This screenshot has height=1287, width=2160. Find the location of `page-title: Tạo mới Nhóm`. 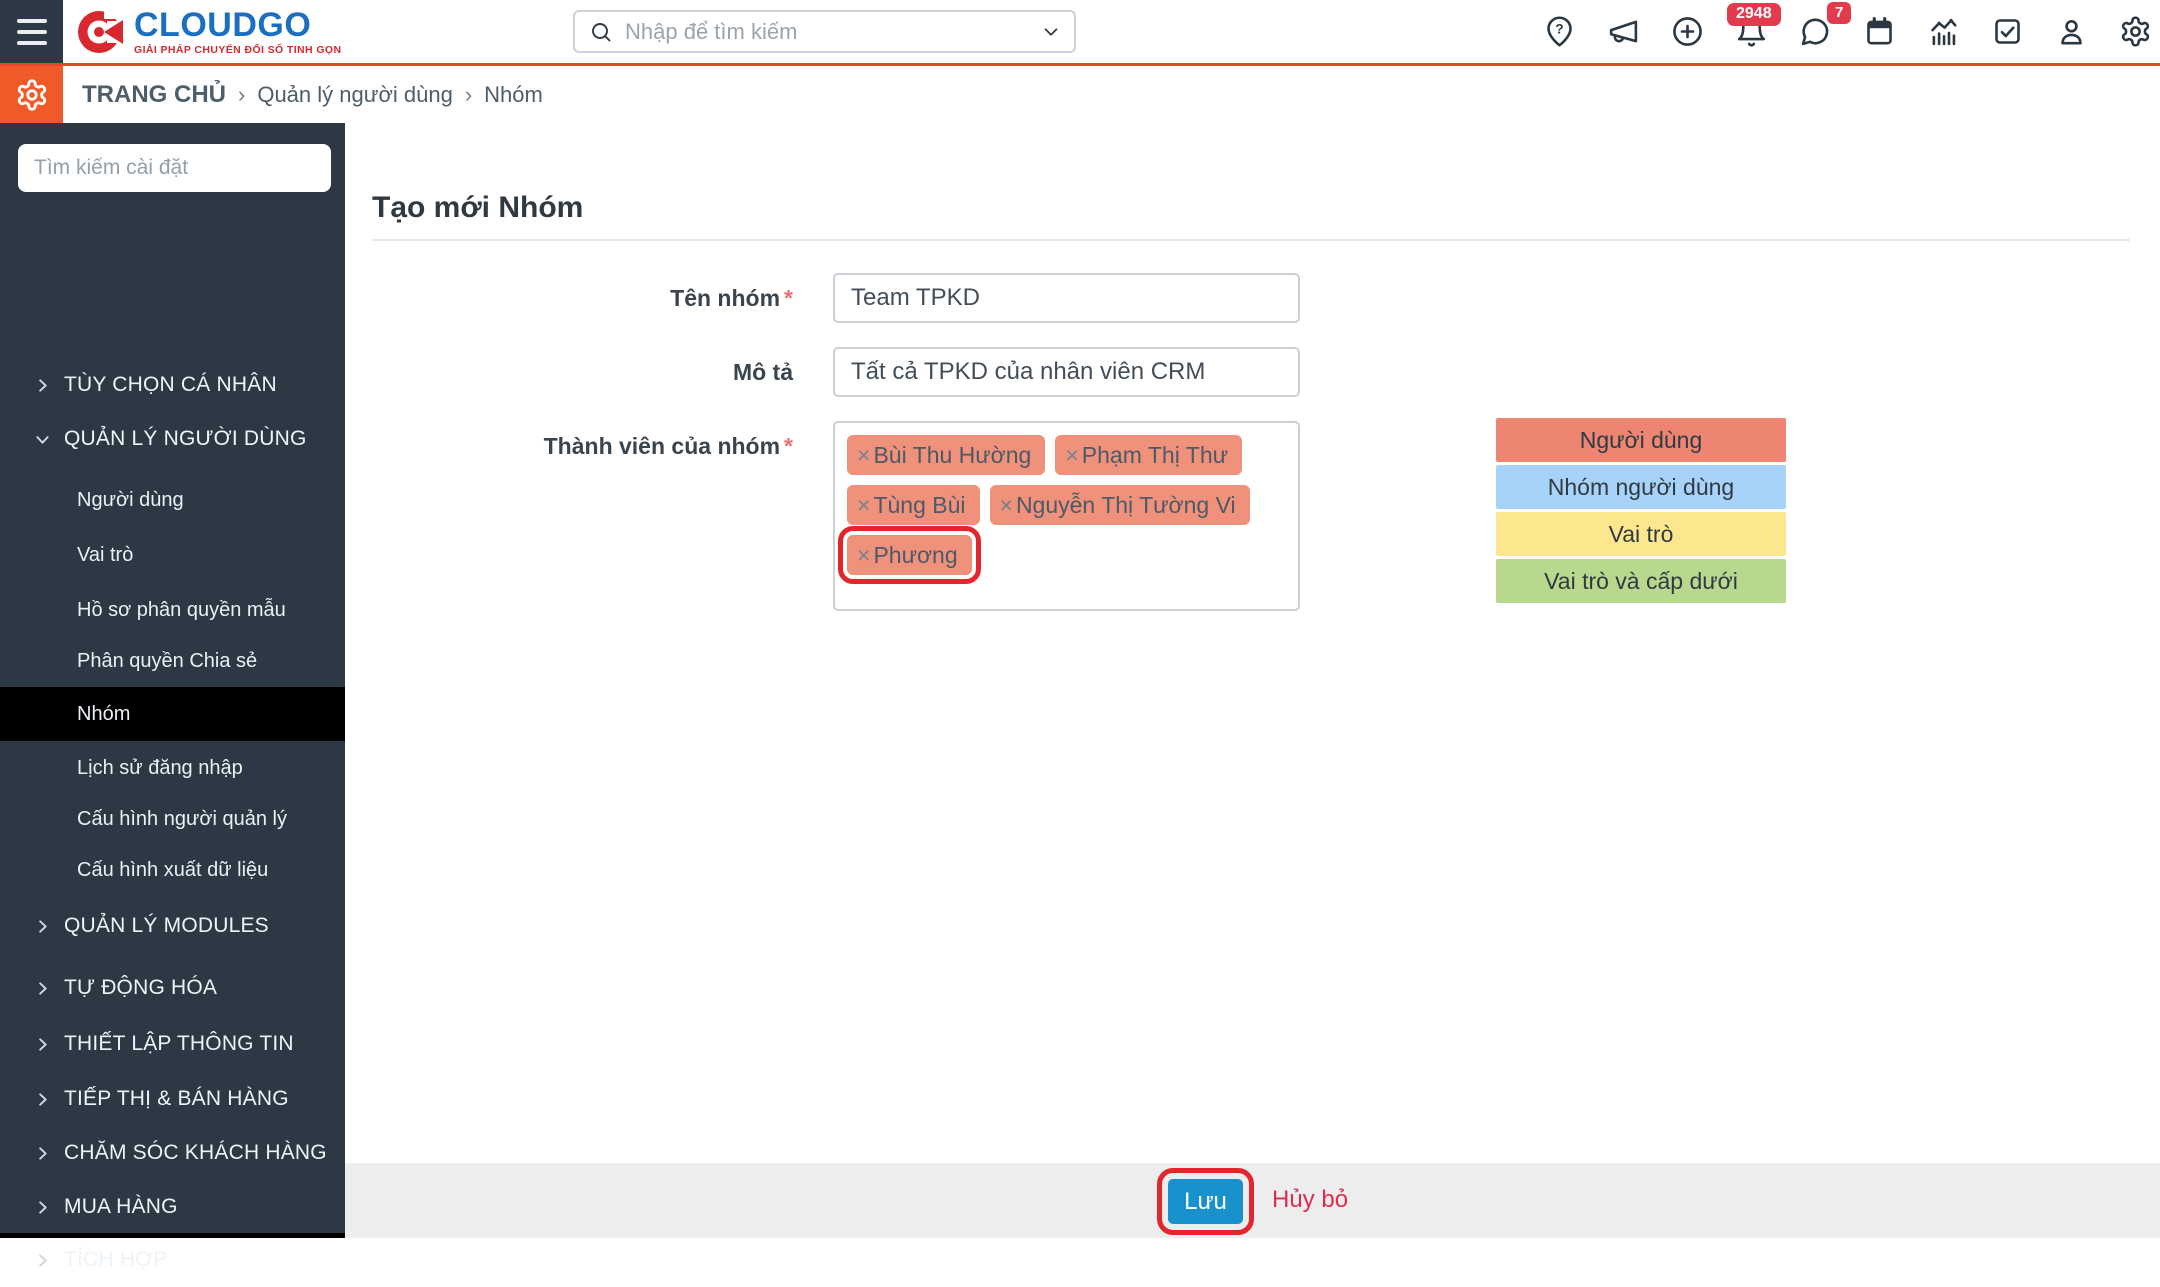

page-title: Tạo mới Nhóm is located at coordinates (478, 207).